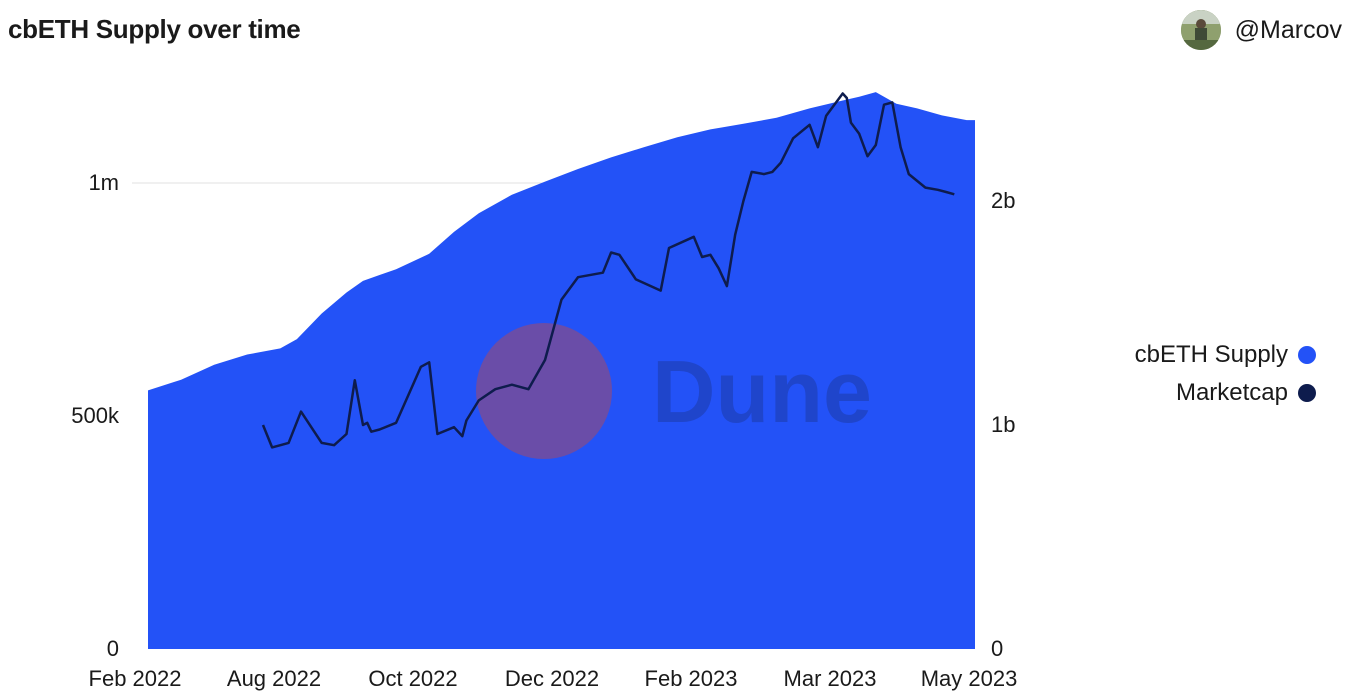 This screenshot has width=1350, height=698. Describe the element at coordinates (1003, 424) in the screenshot. I see `y-right-tick-label: 1b` at that location.